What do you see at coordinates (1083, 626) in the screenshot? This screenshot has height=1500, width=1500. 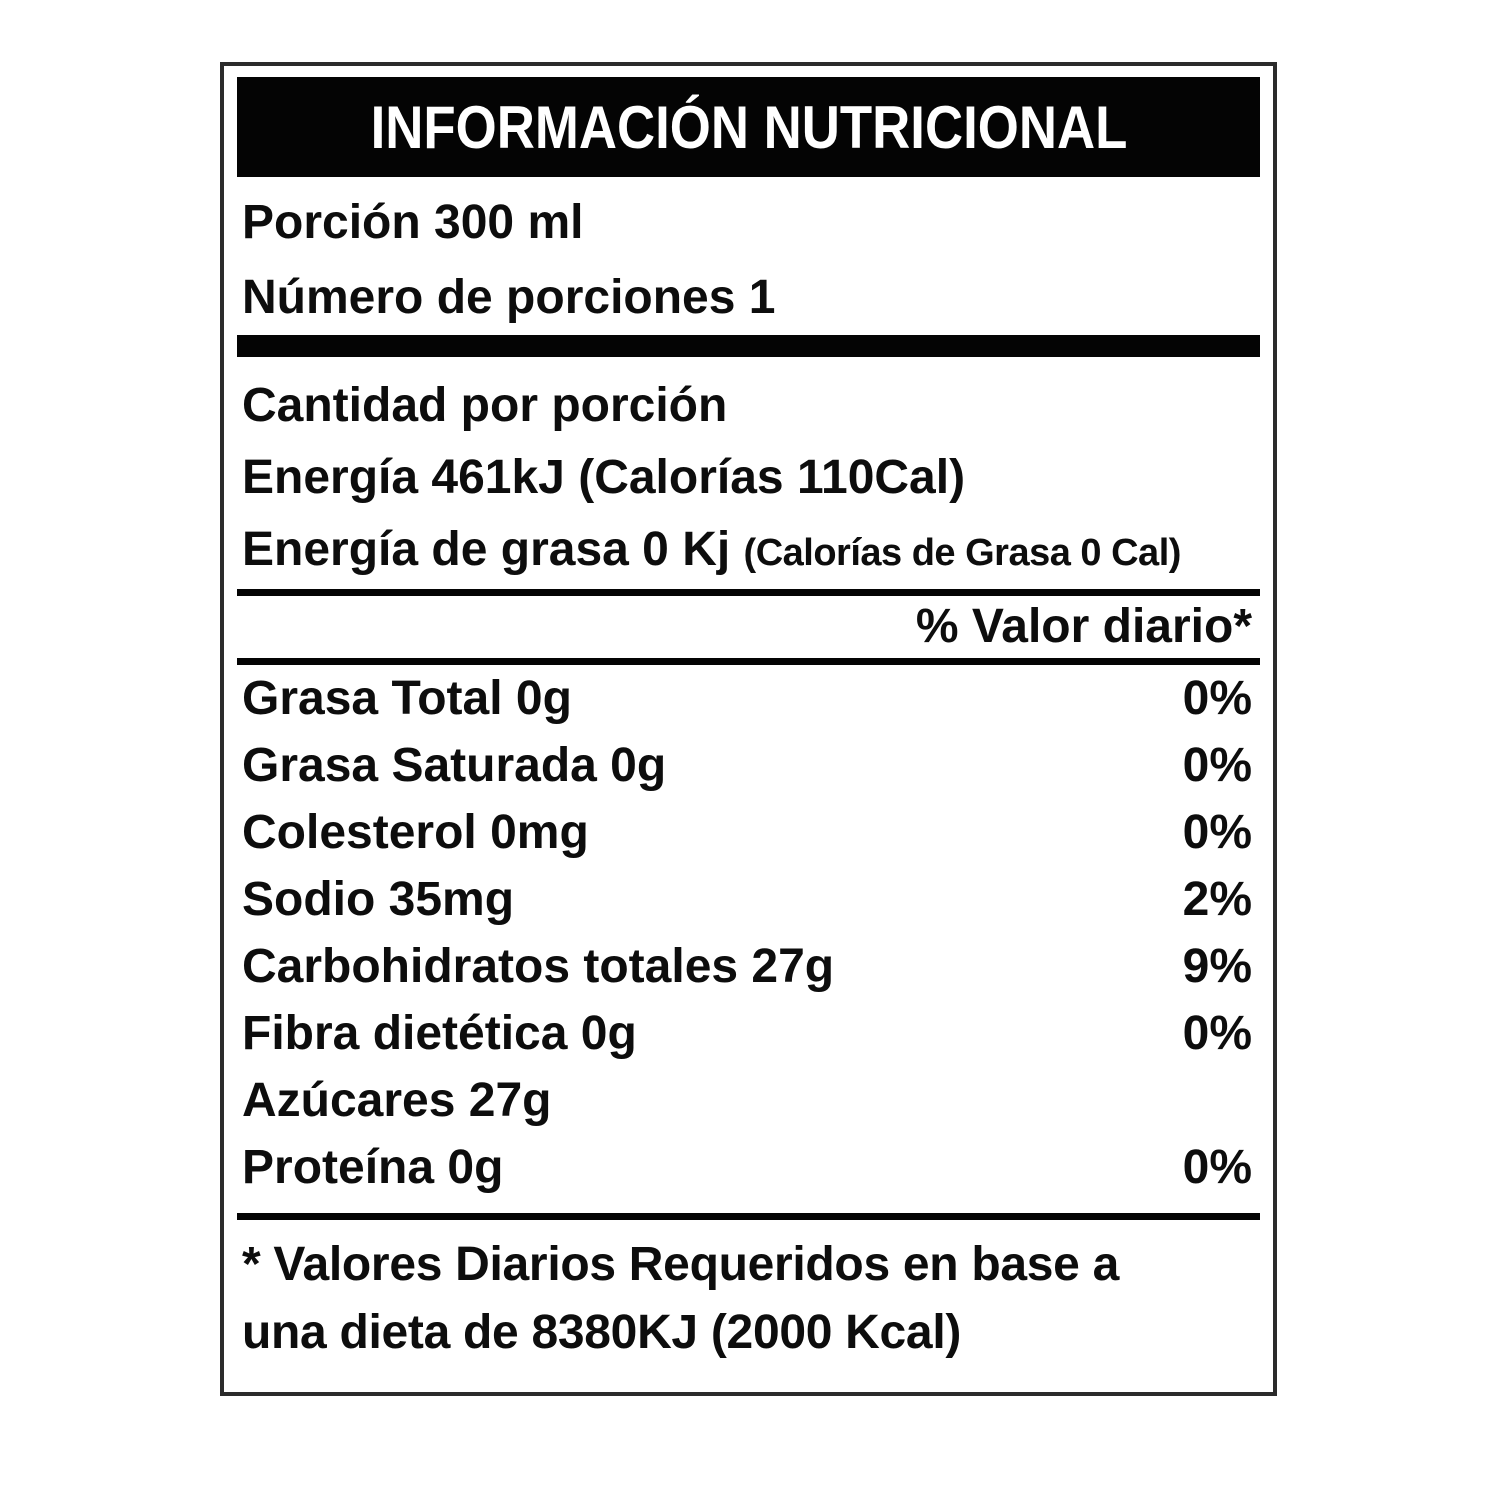 I see `daily-value-header: % Valor diario*` at bounding box center [1083, 626].